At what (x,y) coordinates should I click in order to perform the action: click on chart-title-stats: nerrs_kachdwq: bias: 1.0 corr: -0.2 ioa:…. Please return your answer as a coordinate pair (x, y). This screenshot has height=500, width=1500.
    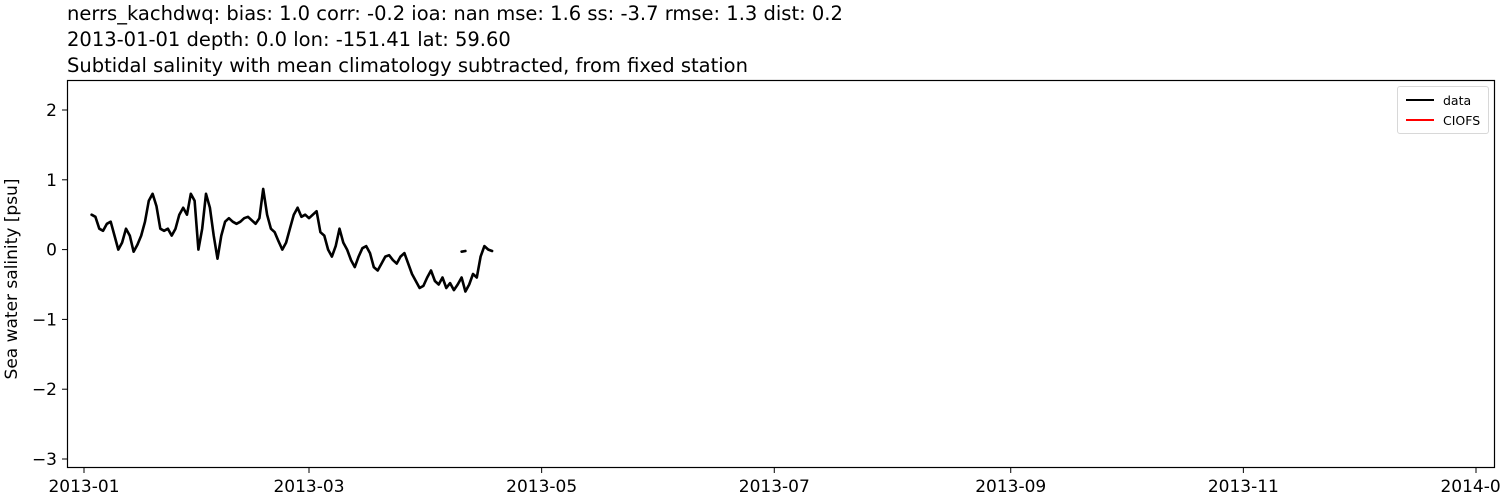
    Looking at the image, I should click on (455, 13).